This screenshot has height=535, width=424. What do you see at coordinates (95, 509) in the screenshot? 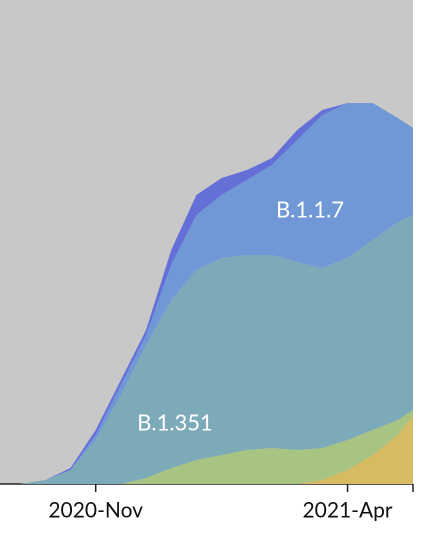
I see `x-tick-label: 2020-Nov` at bounding box center [95, 509].